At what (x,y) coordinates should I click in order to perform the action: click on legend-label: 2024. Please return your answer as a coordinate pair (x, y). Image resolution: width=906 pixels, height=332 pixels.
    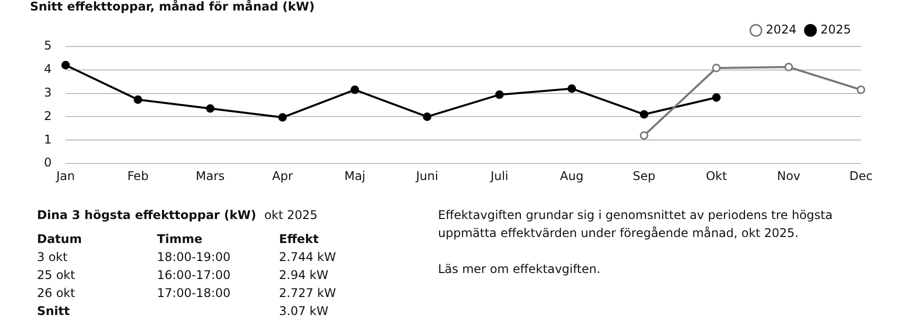
    Looking at the image, I should click on (781, 29).